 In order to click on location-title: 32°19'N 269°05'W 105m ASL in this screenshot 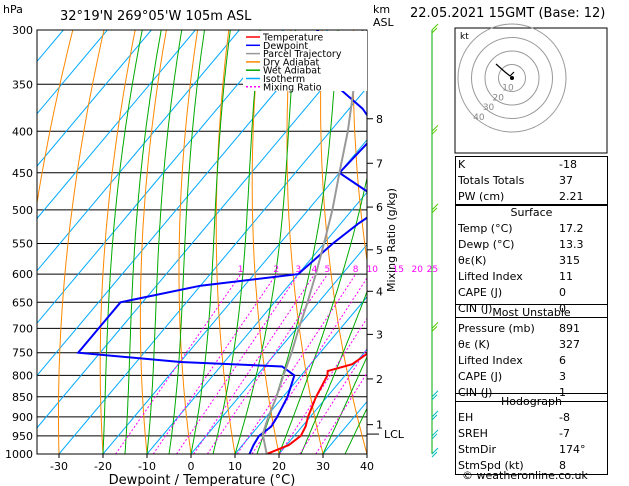, I will do `click(156, 16)`.